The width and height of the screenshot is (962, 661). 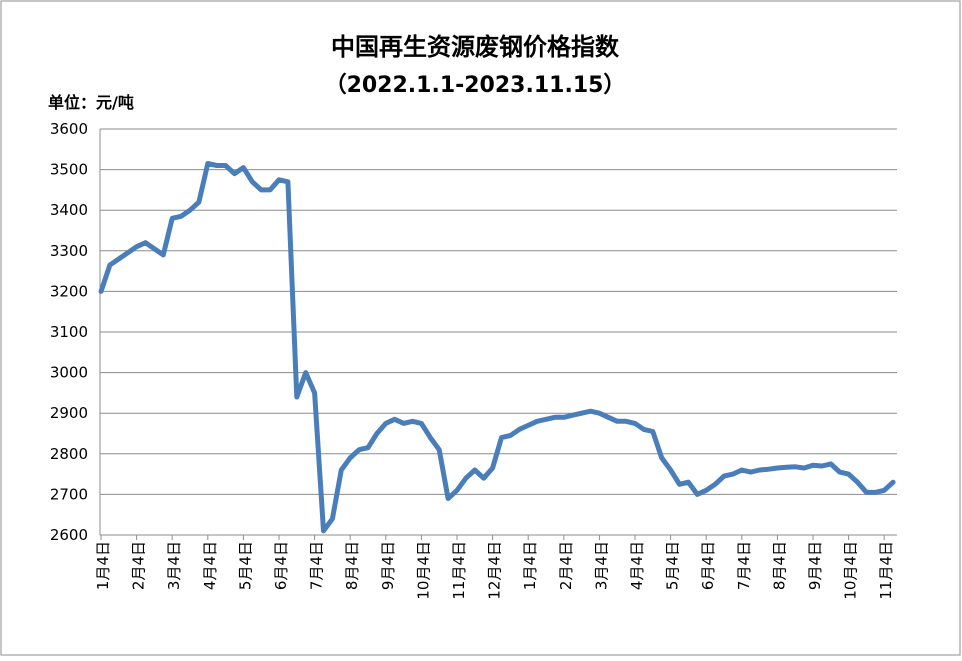 I want to click on y-tick-label: 2600, so click(x=69, y=535).